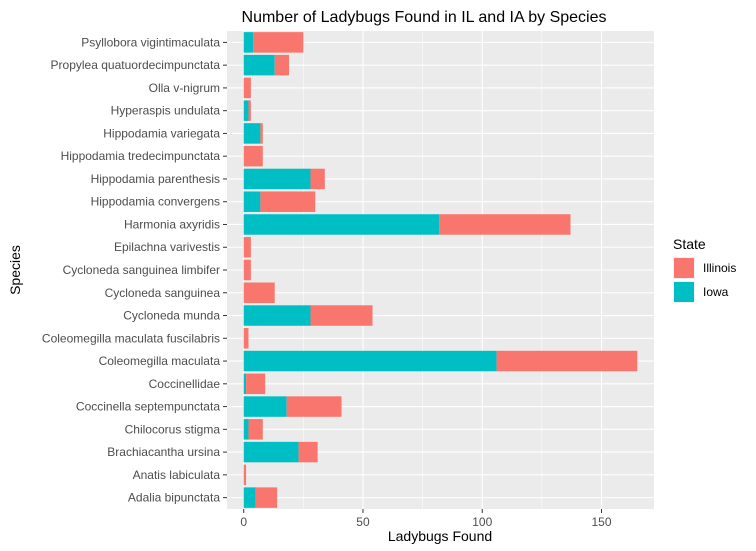 This screenshot has width=756, height=551. I want to click on y-tick-label: Harmonia axyridis, so click(172, 224).